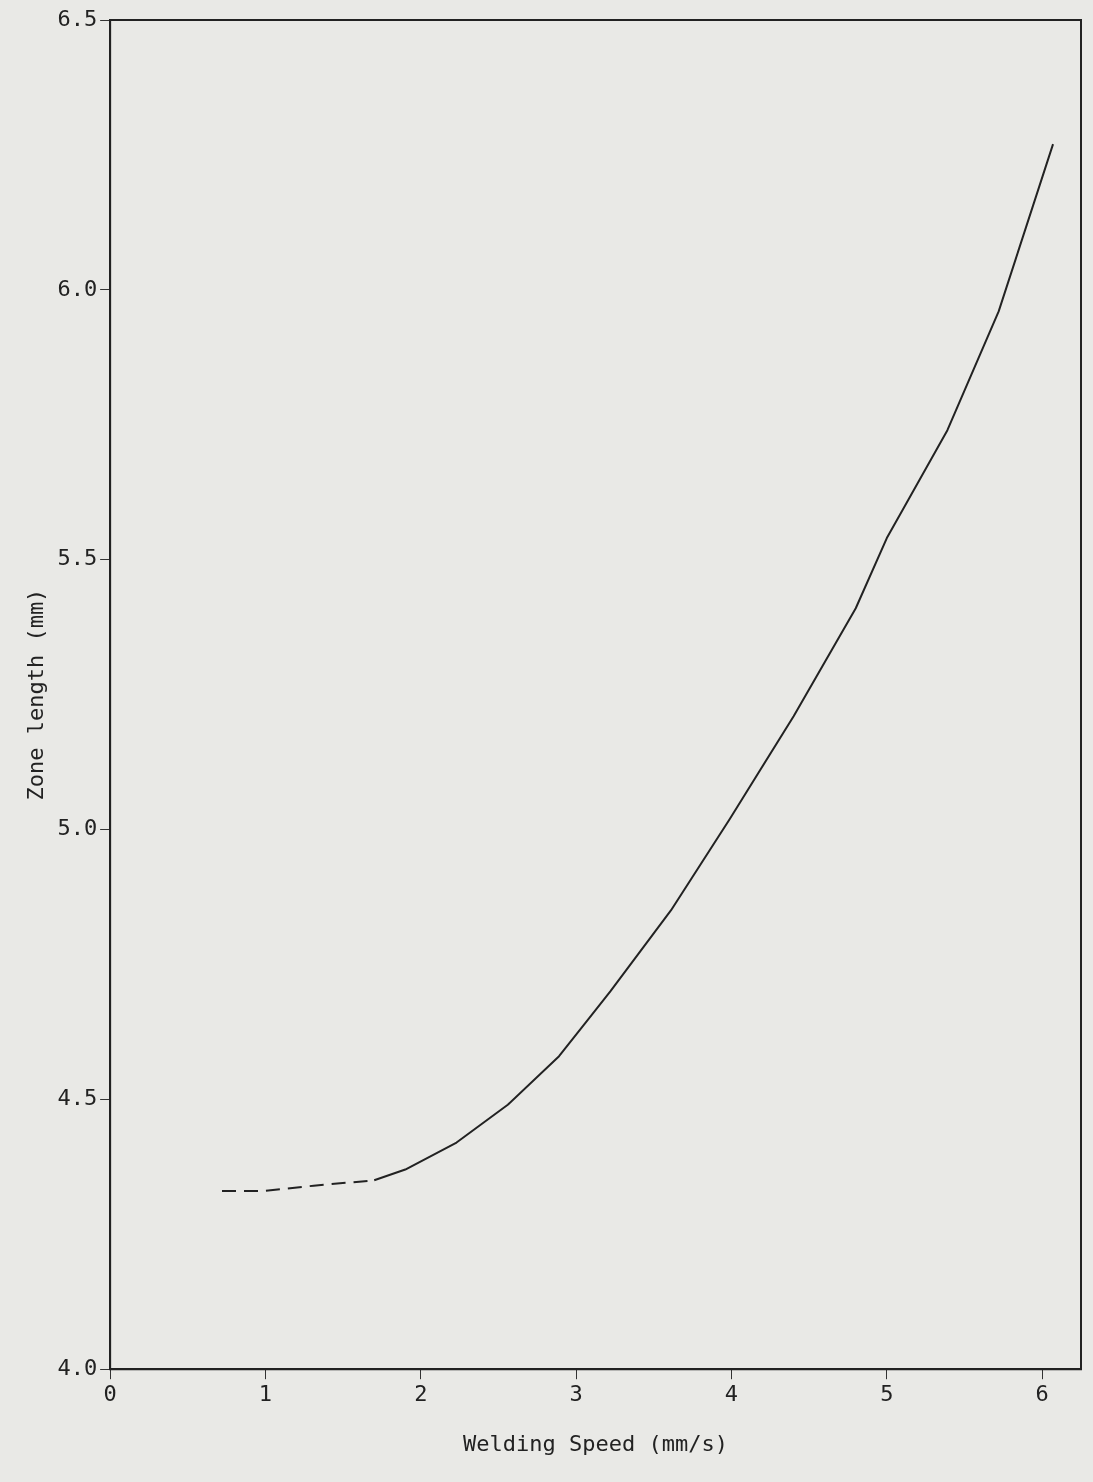  What do you see at coordinates (77, 1367) in the screenshot?
I see `y-tick-label: 4.0` at bounding box center [77, 1367].